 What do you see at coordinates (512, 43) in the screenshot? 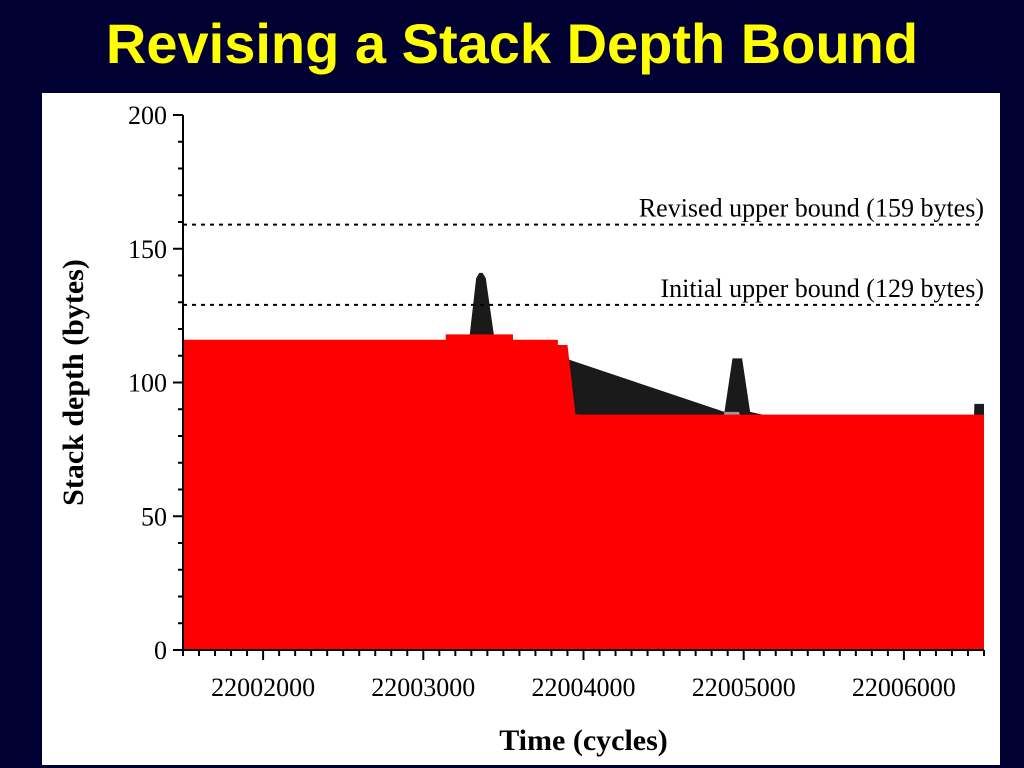
I see `slide-title: Revising a Stack Depth Bound` at bounding box center [512, 43].